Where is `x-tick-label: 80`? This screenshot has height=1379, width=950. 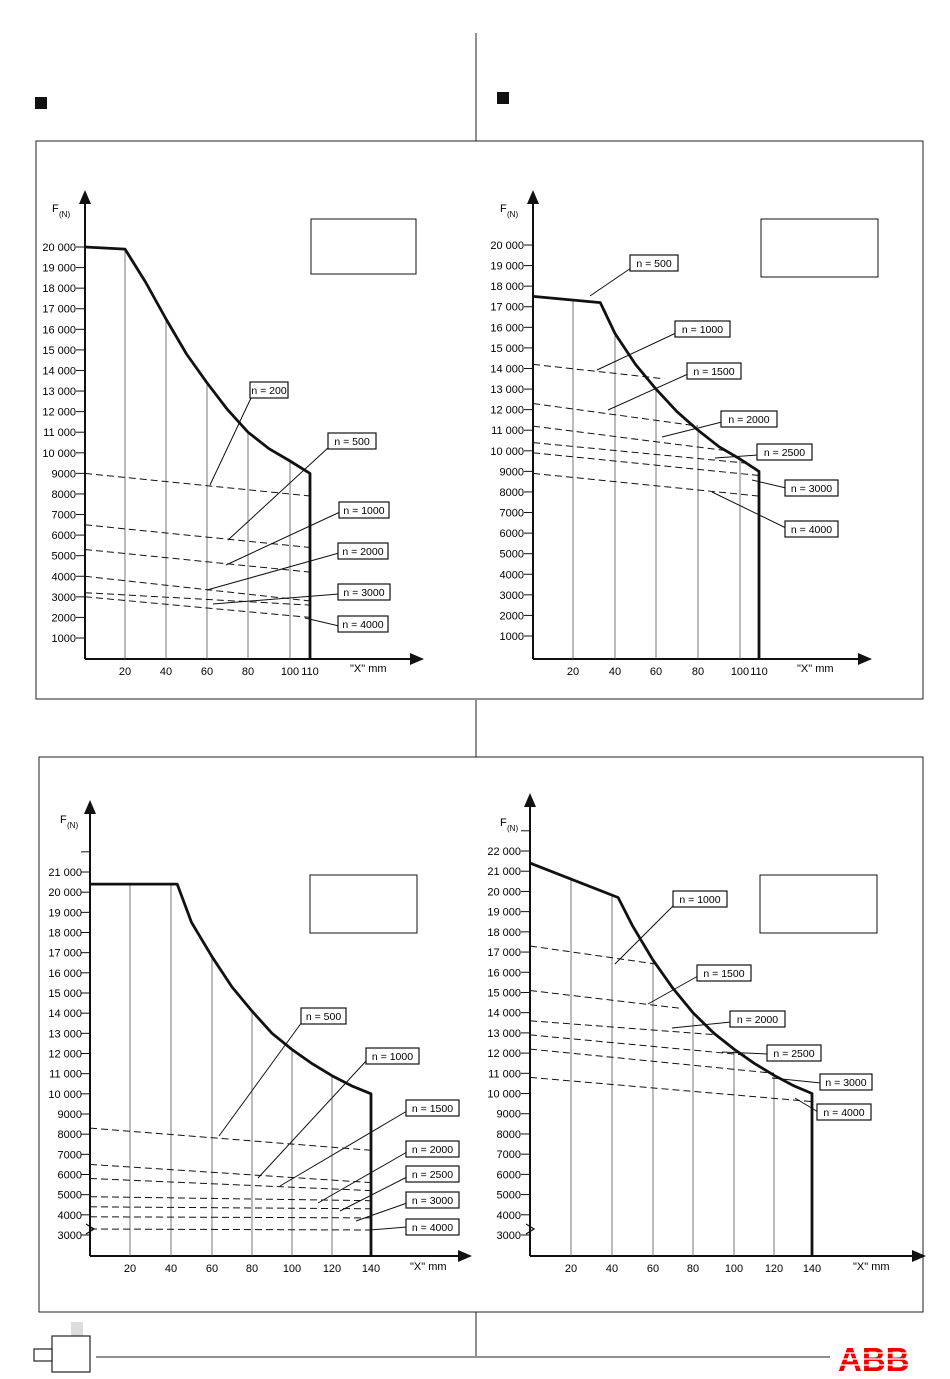
x-tick-label: 80 is located at coordinates (698, 672).